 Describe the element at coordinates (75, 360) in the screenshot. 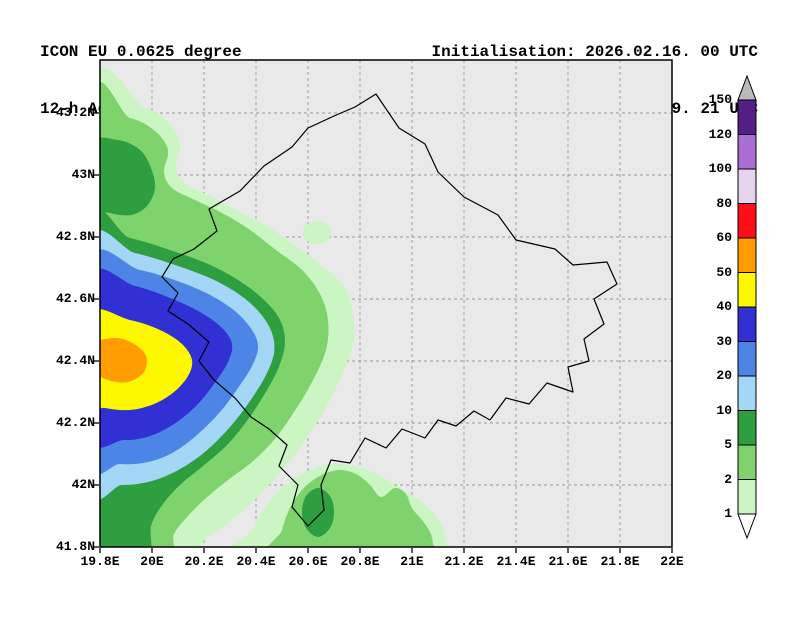

I see `y-axis-label: 42.4N` at that location.